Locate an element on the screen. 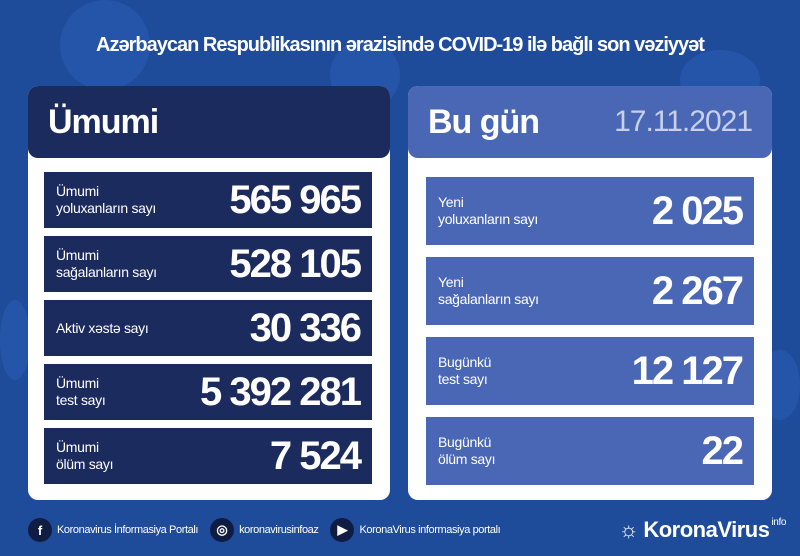 Image resolution: width=800 pixels, height=556 pixels. facebook-label: Koronavirus İnformasiya Portalı is located at coordinates (128, 530).